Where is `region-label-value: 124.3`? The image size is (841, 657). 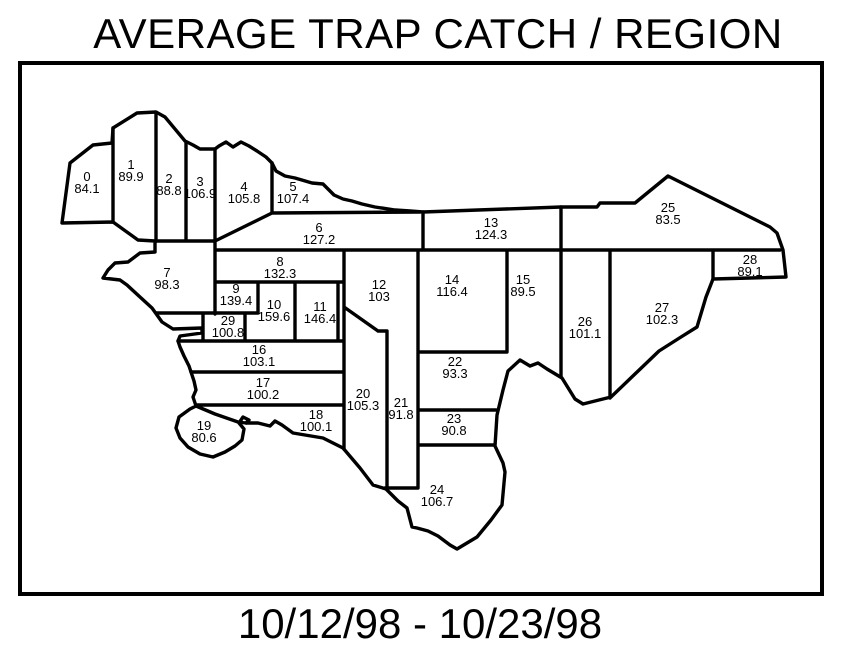
region-label-value: 124.3 is located at coordinates (491, 234).